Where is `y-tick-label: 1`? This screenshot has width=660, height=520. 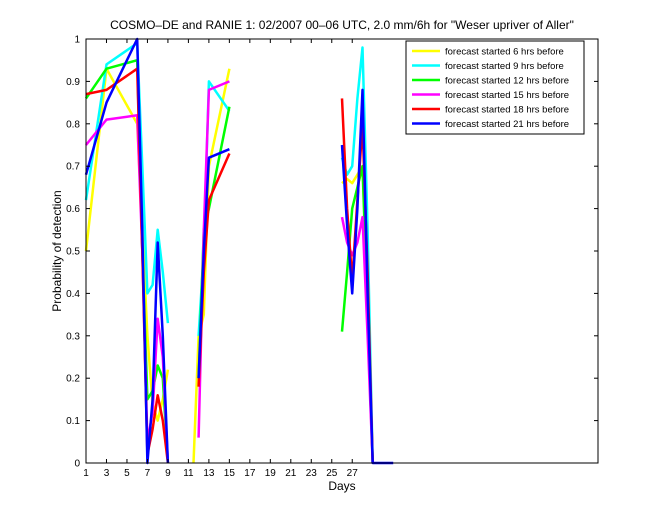 y-tick-label: 1 is located at coordinates (77, 40).